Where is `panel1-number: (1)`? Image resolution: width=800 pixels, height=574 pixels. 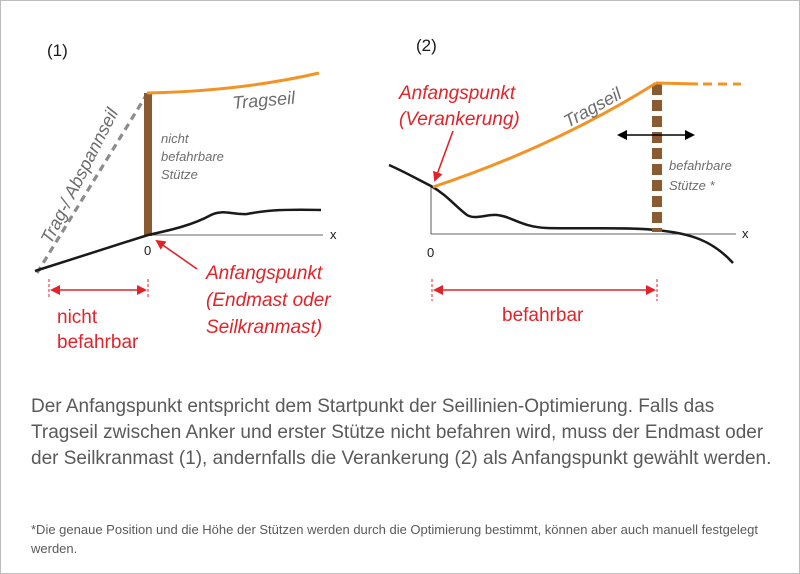 panel1-number: (1) is located at coordinates (57, 50).